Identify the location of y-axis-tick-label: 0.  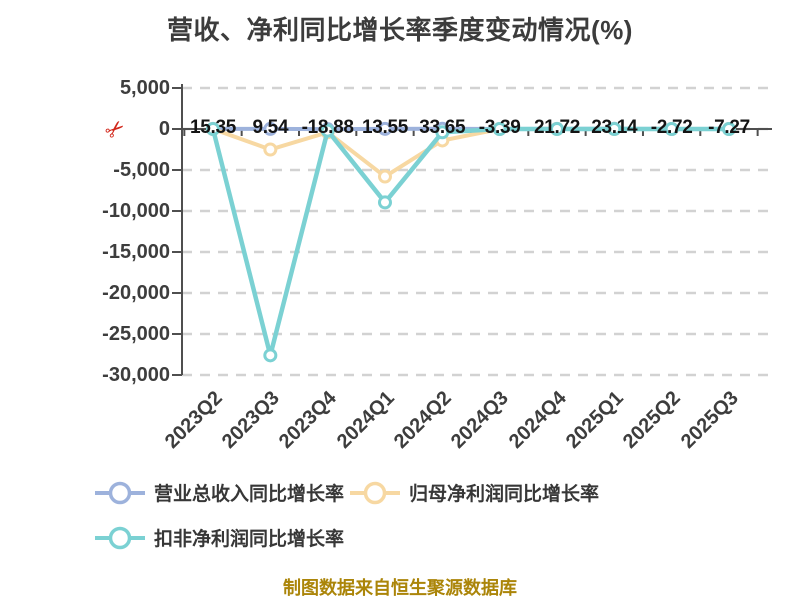
(164, 129).